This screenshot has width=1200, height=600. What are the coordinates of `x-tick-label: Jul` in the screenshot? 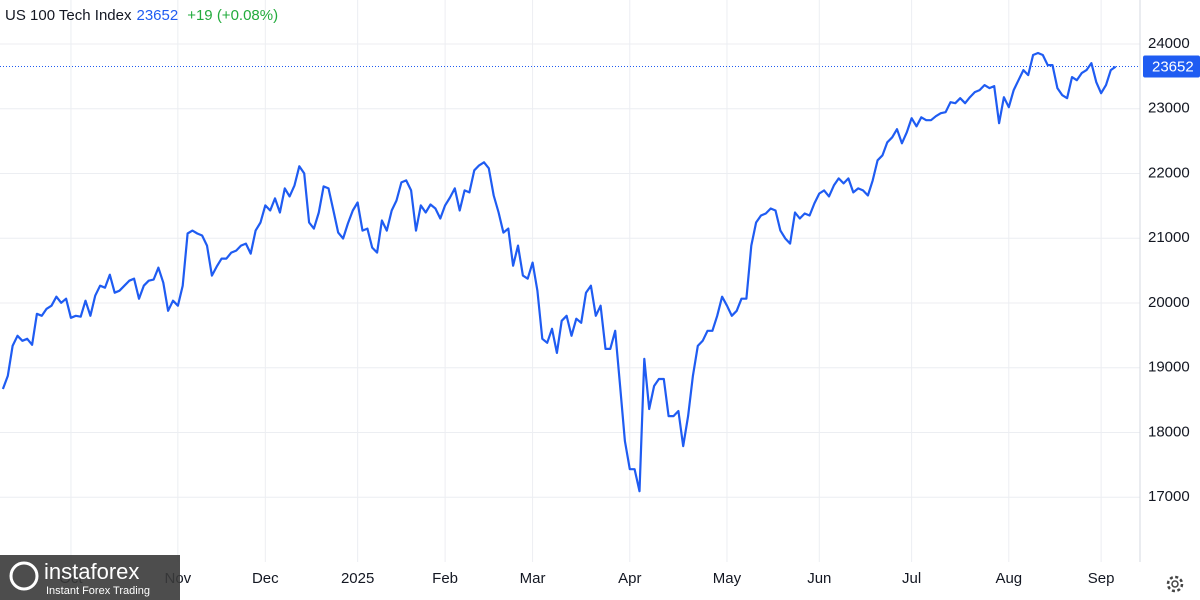 It's located at (911, 578).